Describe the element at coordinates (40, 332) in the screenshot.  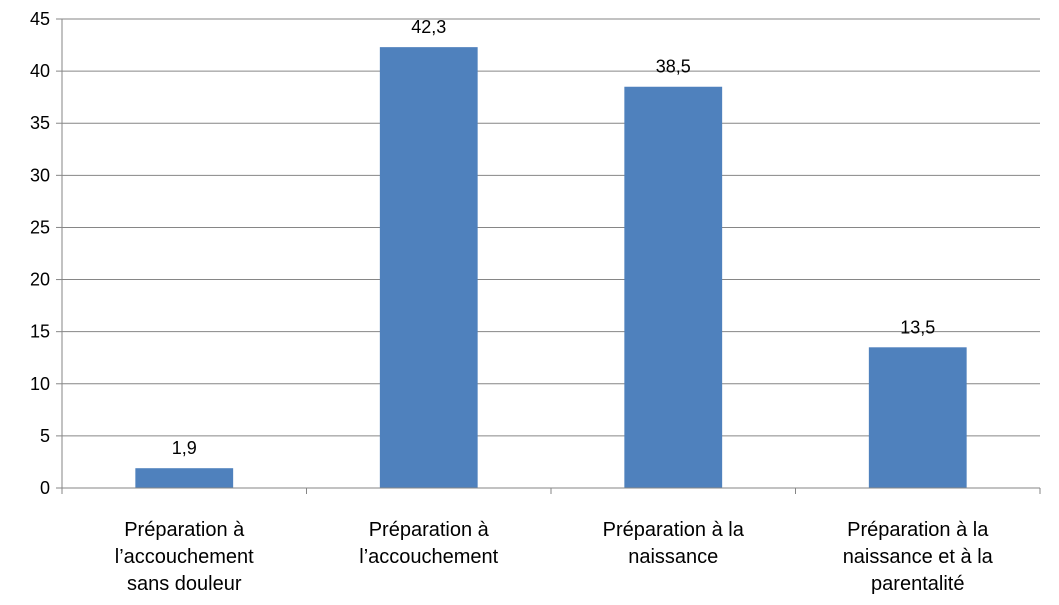
I see `y-tick-label: 15` at that location.